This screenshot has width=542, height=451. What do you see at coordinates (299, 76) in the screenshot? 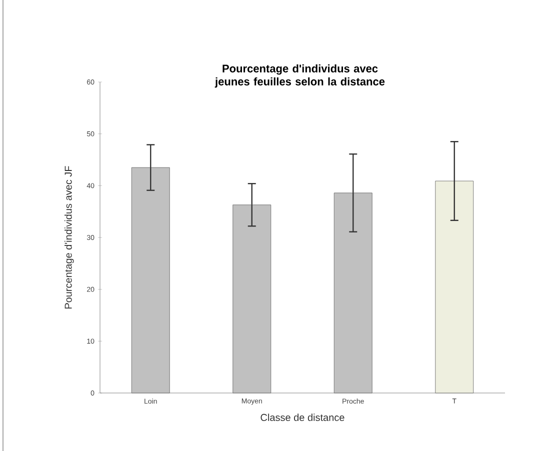
I see `chart-title: Pourcentage d'individus avec jeunes feuilles selon la distance` at bounding box center [299, 76].